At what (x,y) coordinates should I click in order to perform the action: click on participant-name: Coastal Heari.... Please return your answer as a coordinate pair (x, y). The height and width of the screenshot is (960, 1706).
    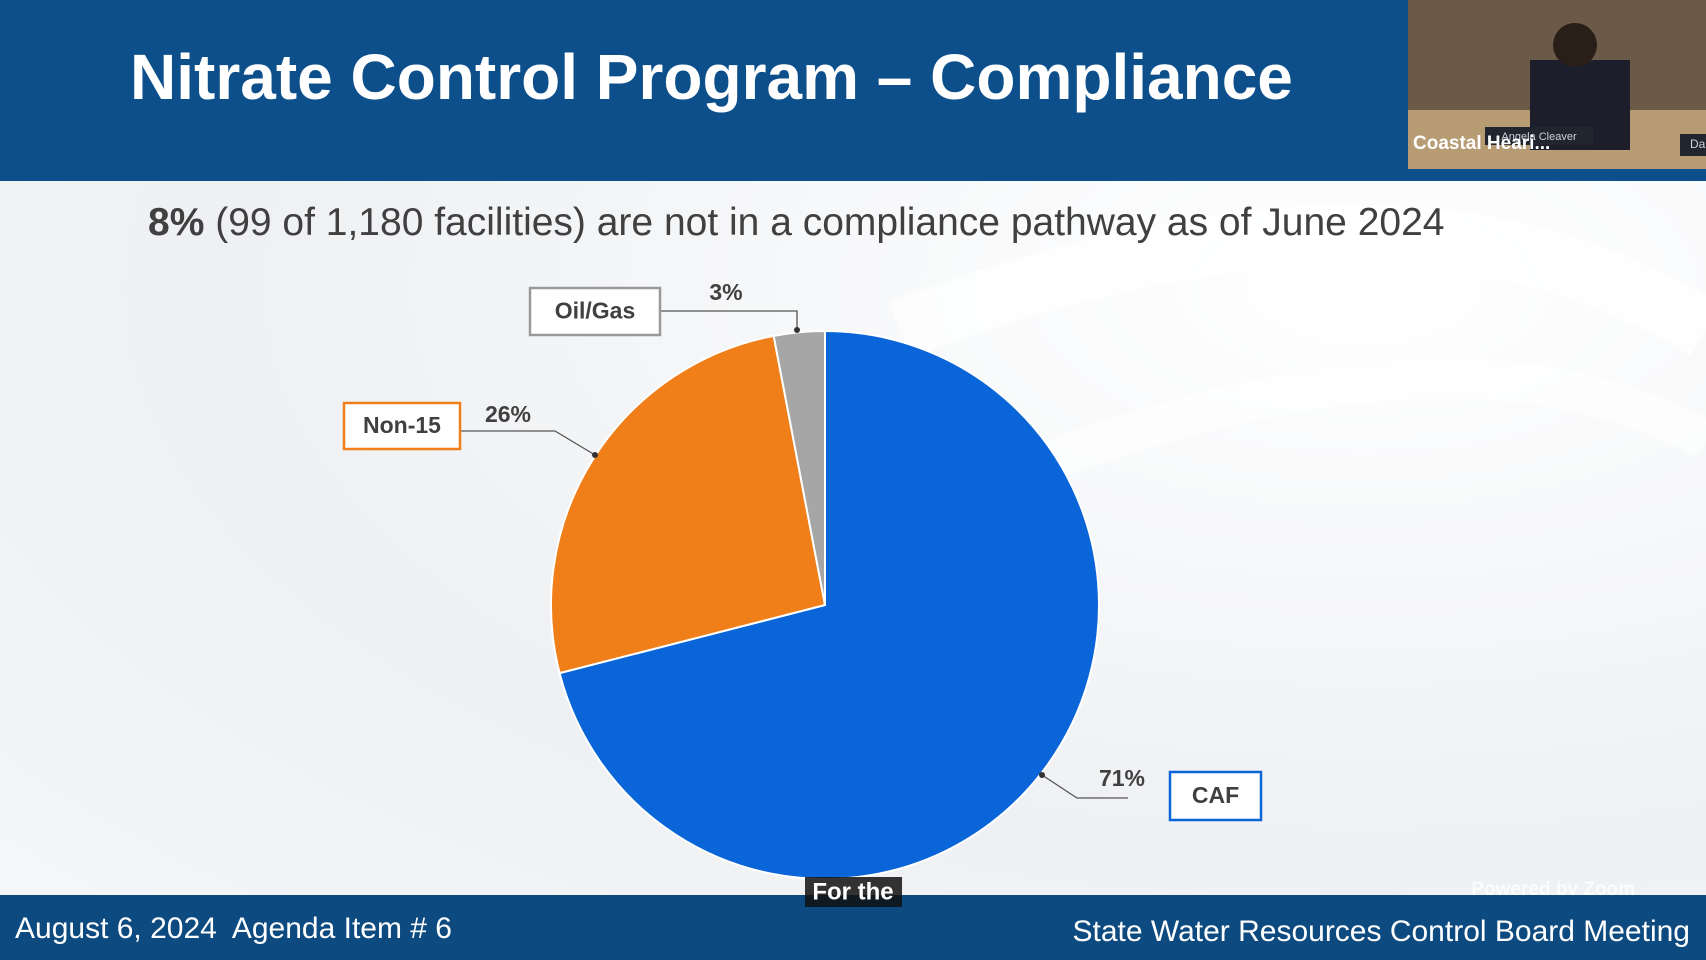
    Looking at the image, I should click on (1481, 143).